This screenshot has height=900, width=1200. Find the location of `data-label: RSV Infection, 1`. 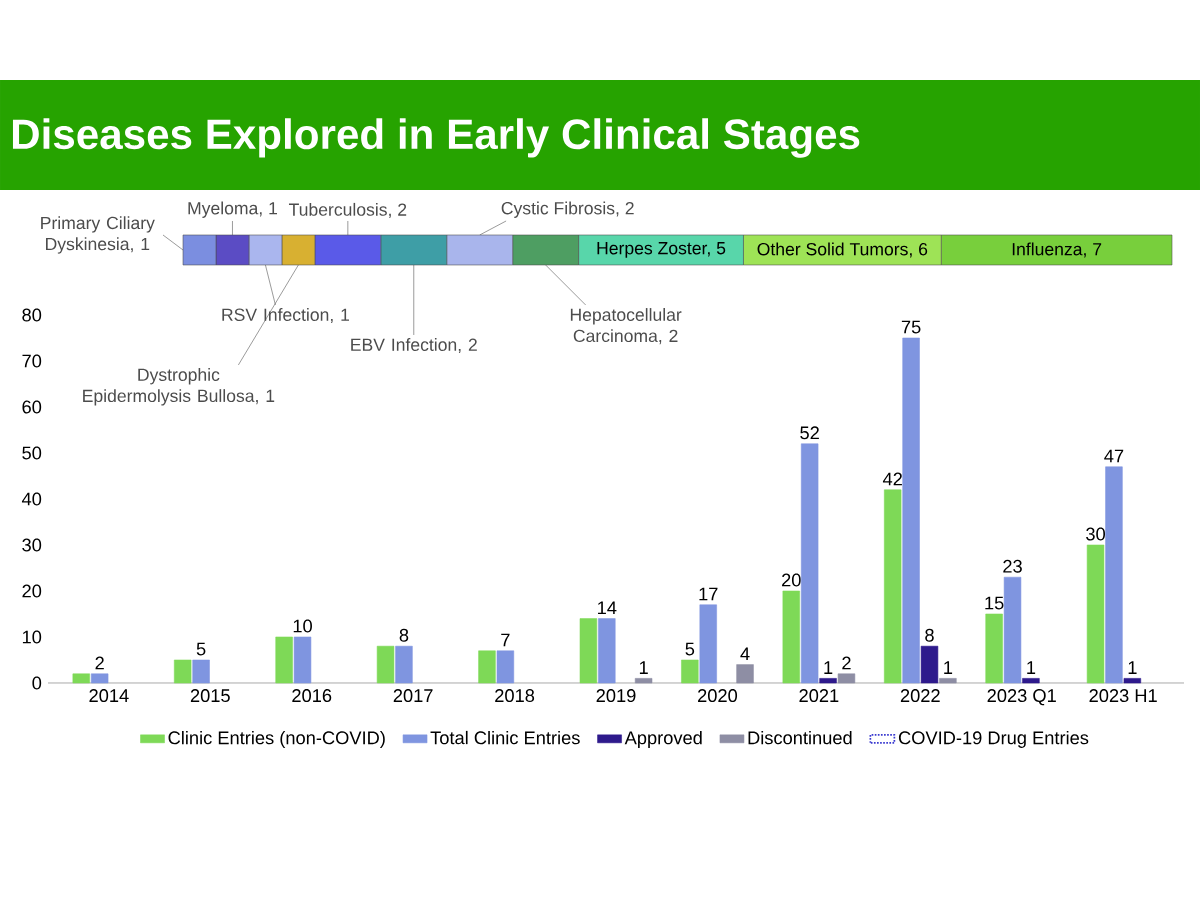

data-label: RSV Infection, 1 is located at coordinates (286, 316).